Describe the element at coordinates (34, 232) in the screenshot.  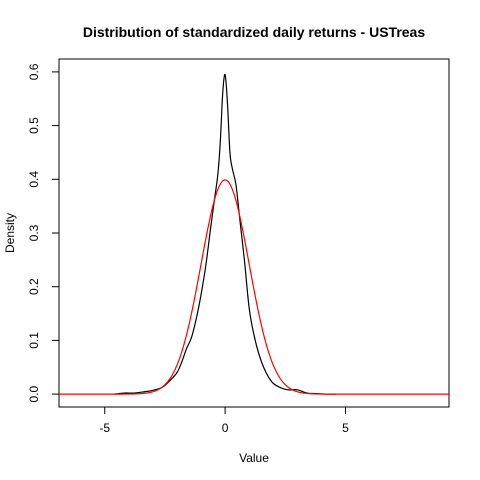
I see `y-tick-label: 0.3` at that location.